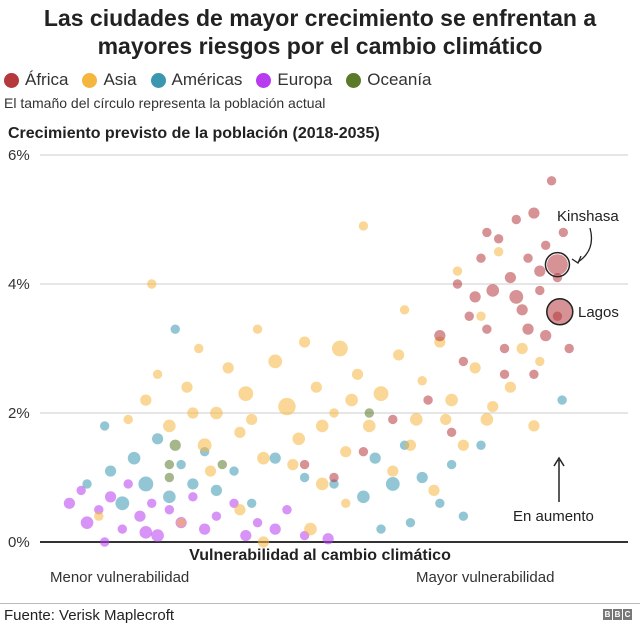 This screenshot has width=640, height=626. What do you see at coordinates (47, 79) in the screenshot?
I see `legend-label: África` at bounding box center [47, 79].